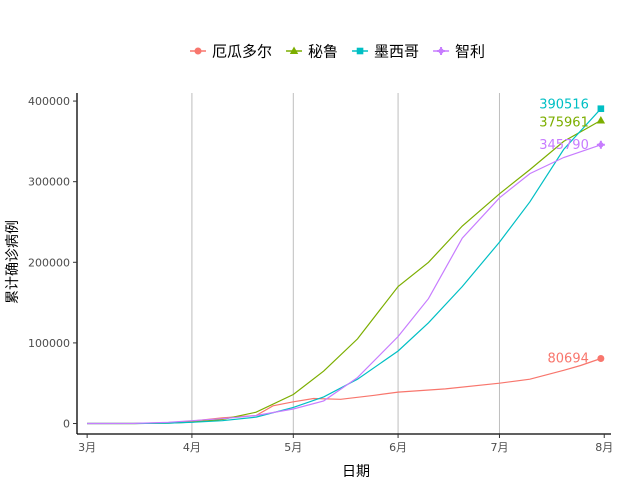  What do you see at coordinates (356, 472) in the screenshot?
I see `x-axis-title: 日期` at bounding box center [356, 472].